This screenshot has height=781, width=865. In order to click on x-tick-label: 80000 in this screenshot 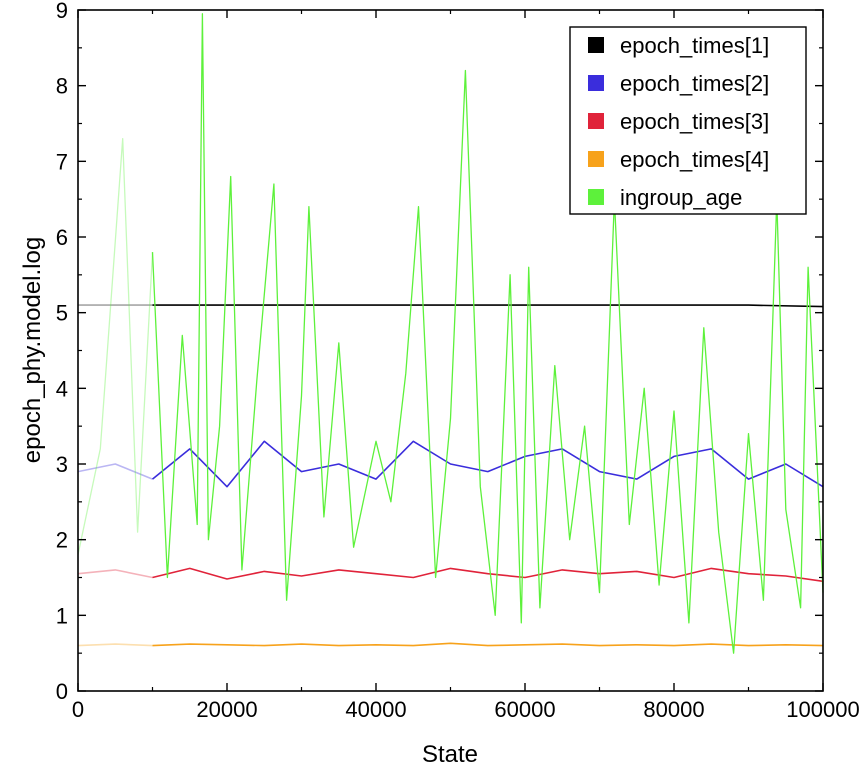, I will do `click(673, 709)`.